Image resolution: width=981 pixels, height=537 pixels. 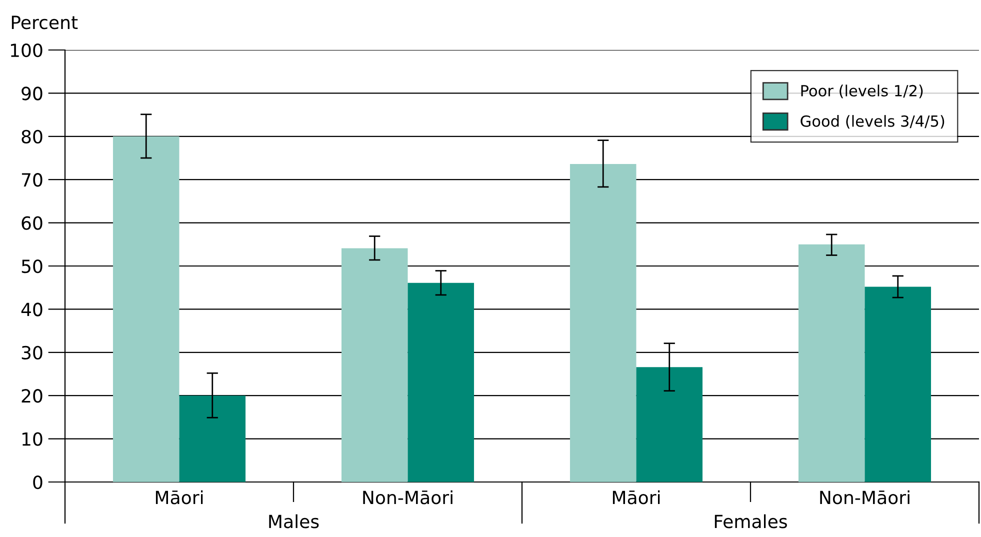 What do you see at coordinates (31, 309) in the screenshot?
I see `y-tick-label: 40` at bounding box center [31, 309].